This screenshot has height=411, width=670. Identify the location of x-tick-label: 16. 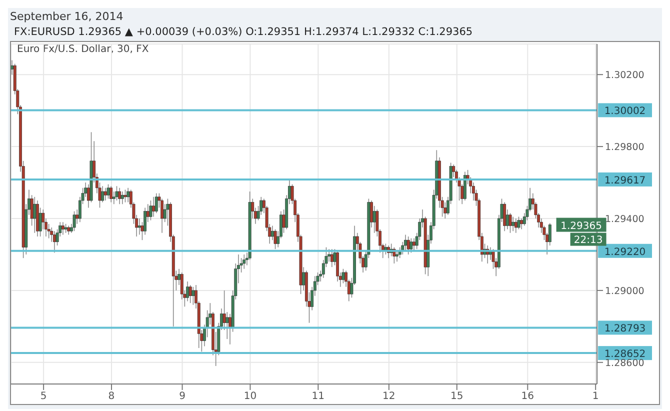
(527, 396).